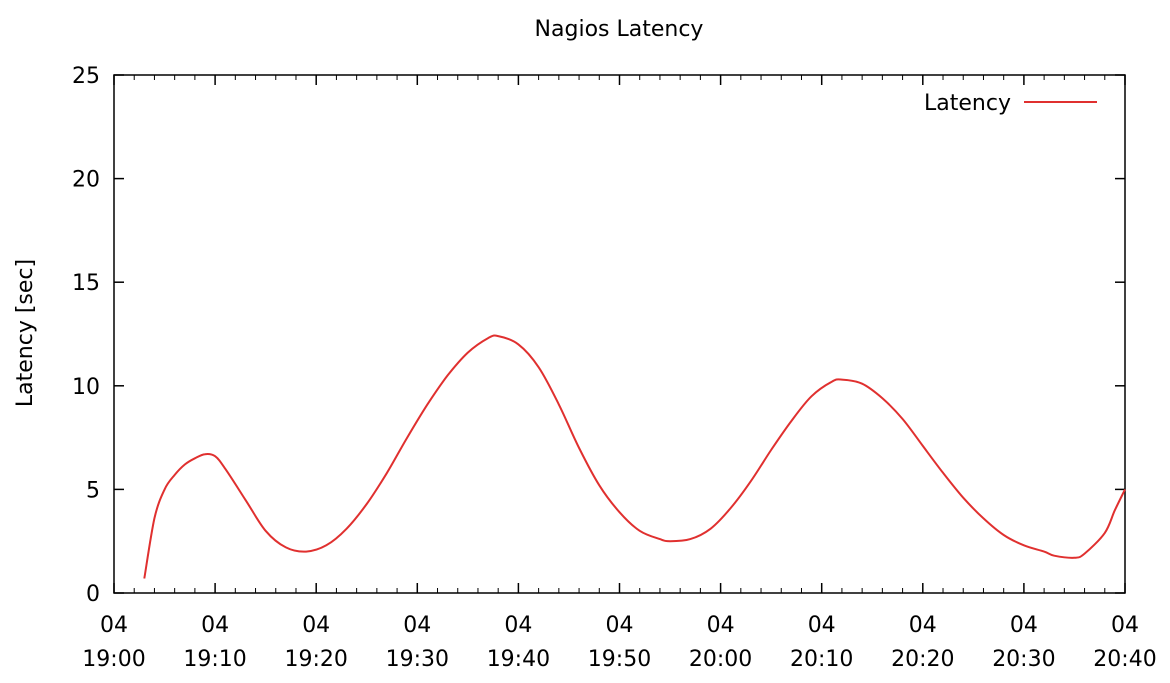  I want to click on x-tick-label-time: 20:30, so click(1023, 659).